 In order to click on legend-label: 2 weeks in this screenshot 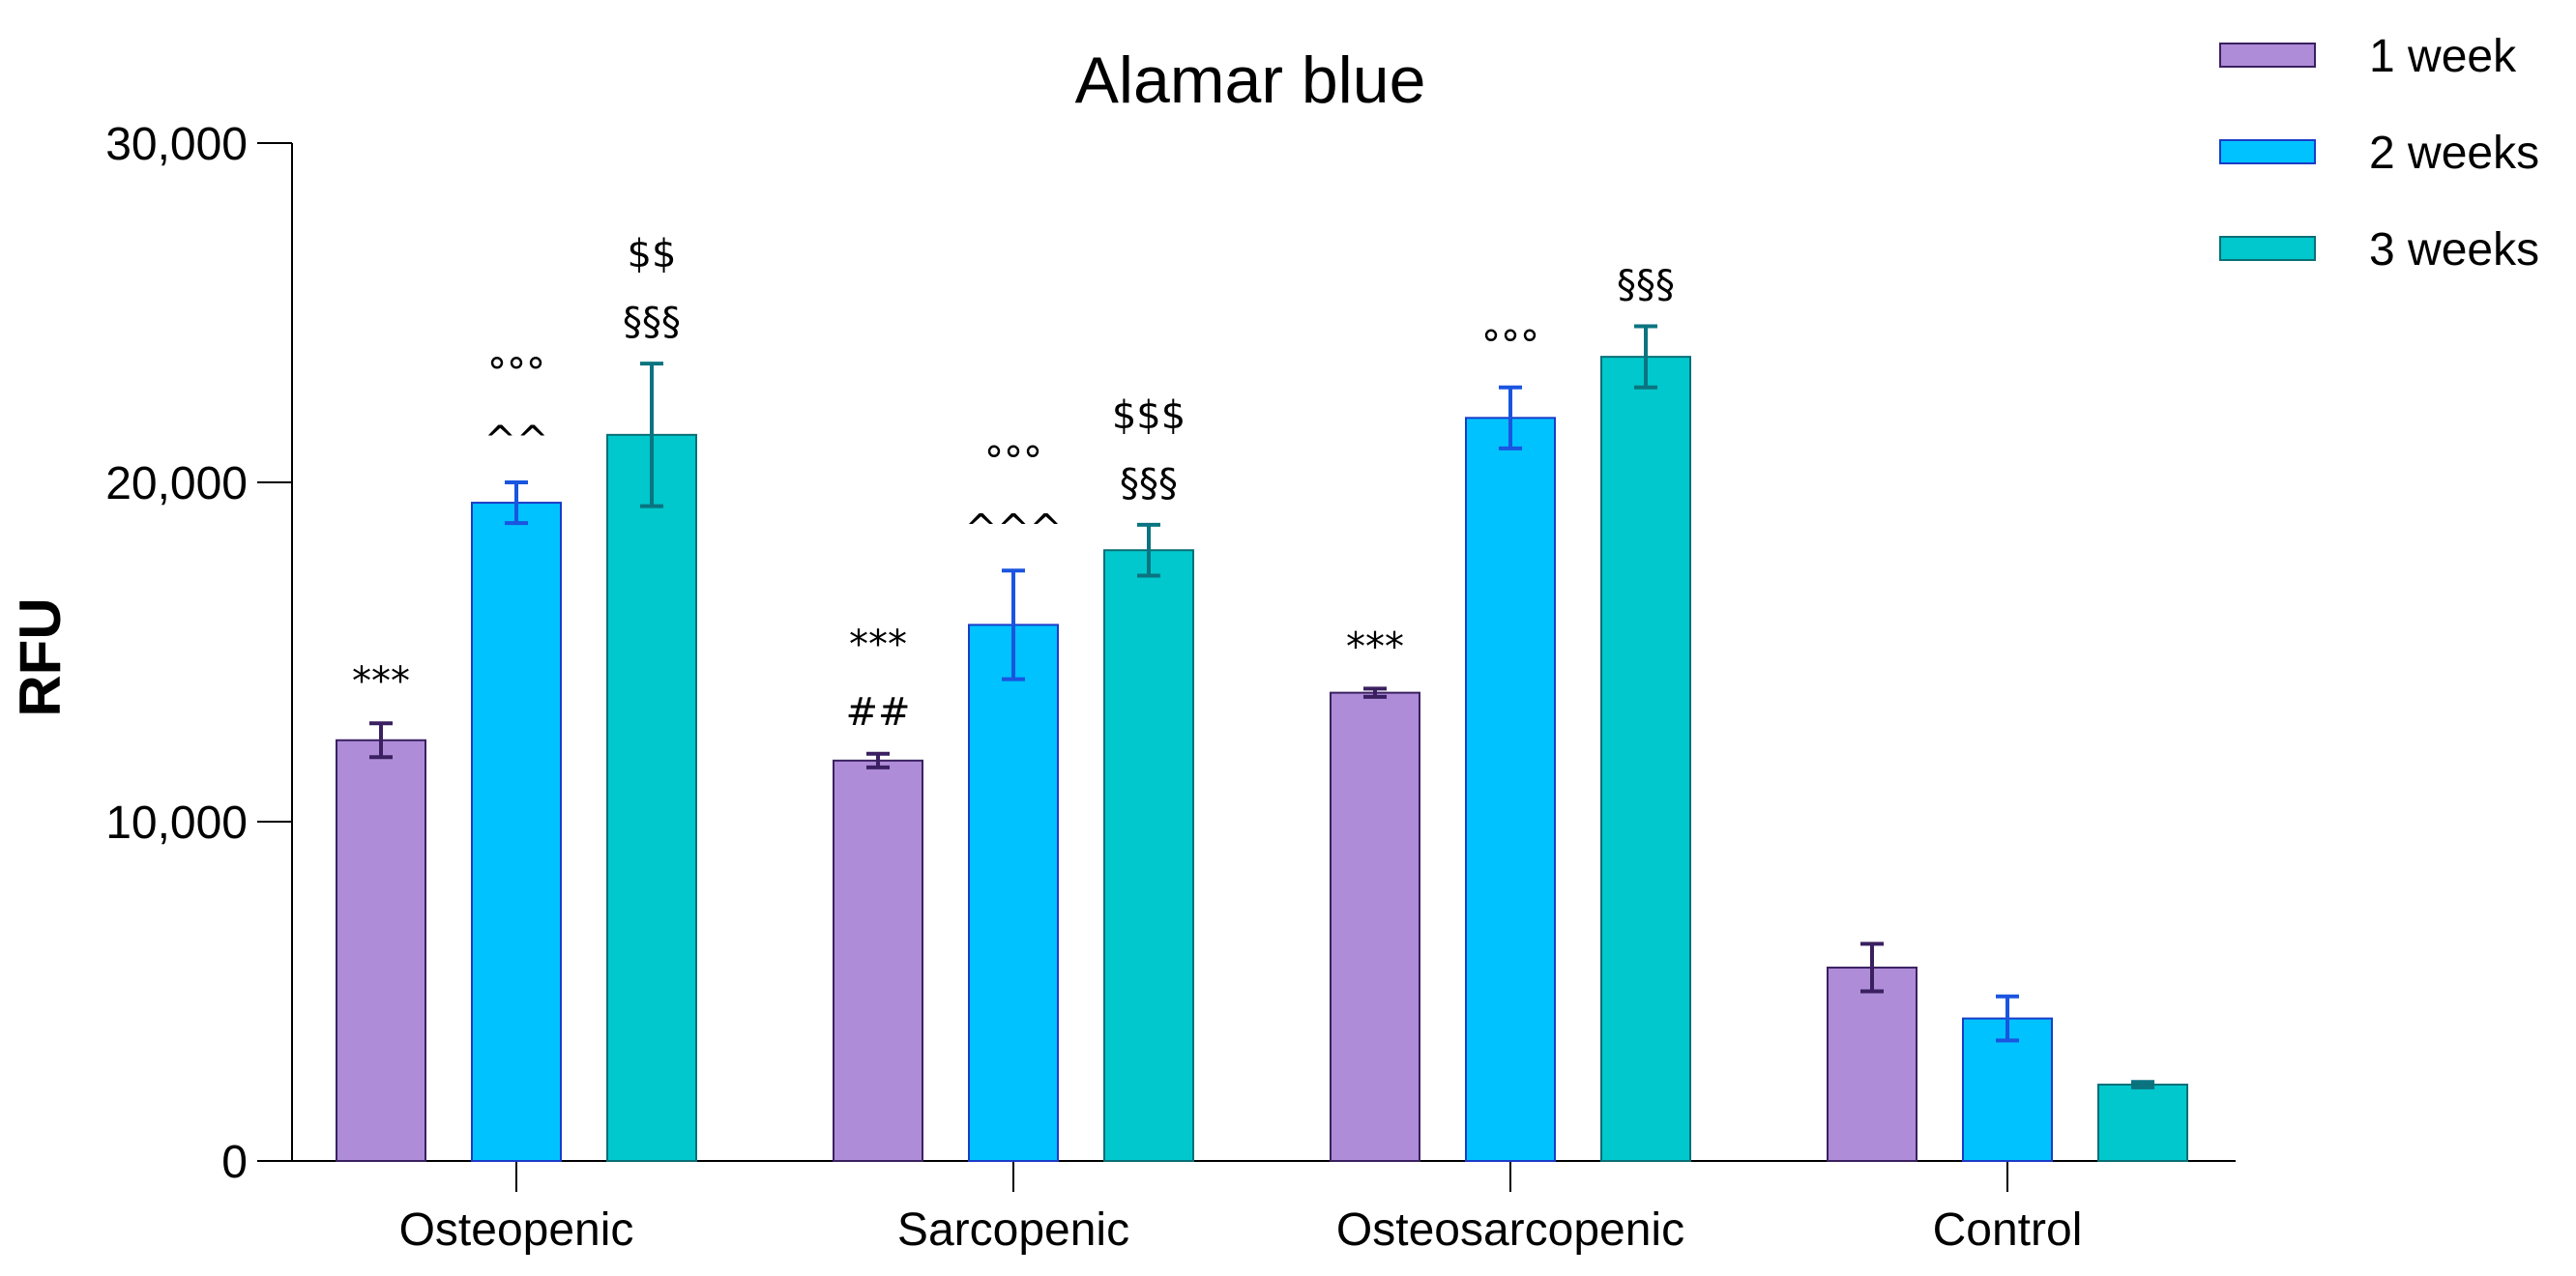, I will do `click(2454, 153)`.